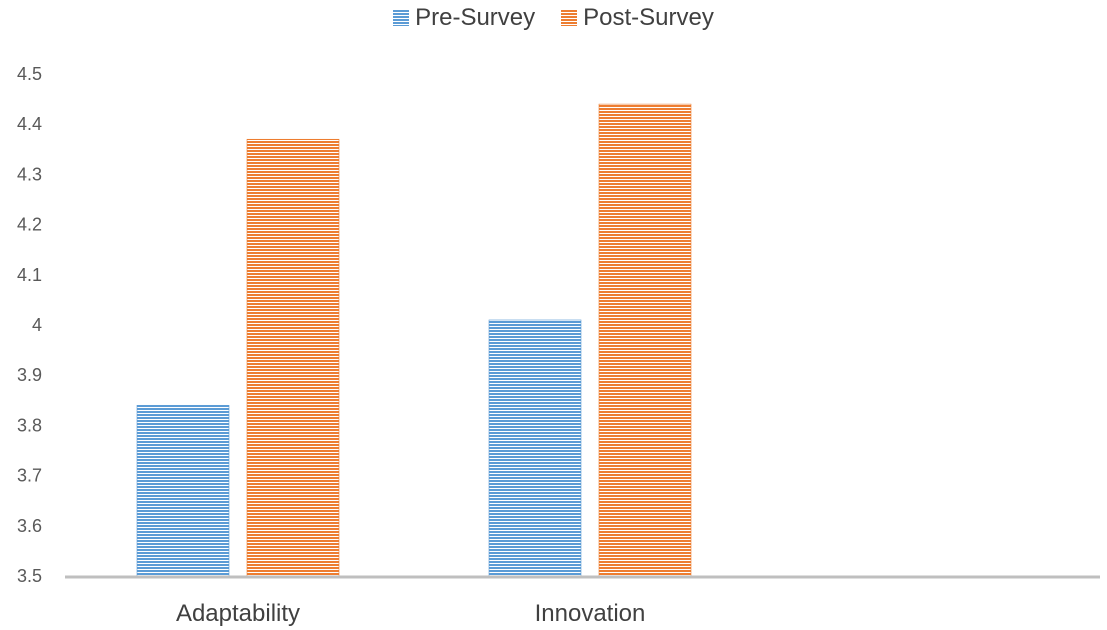 The height and width of the screenshot is (630, 1107). I want to click on legend-swatch-post-survey, so click(569, 18).